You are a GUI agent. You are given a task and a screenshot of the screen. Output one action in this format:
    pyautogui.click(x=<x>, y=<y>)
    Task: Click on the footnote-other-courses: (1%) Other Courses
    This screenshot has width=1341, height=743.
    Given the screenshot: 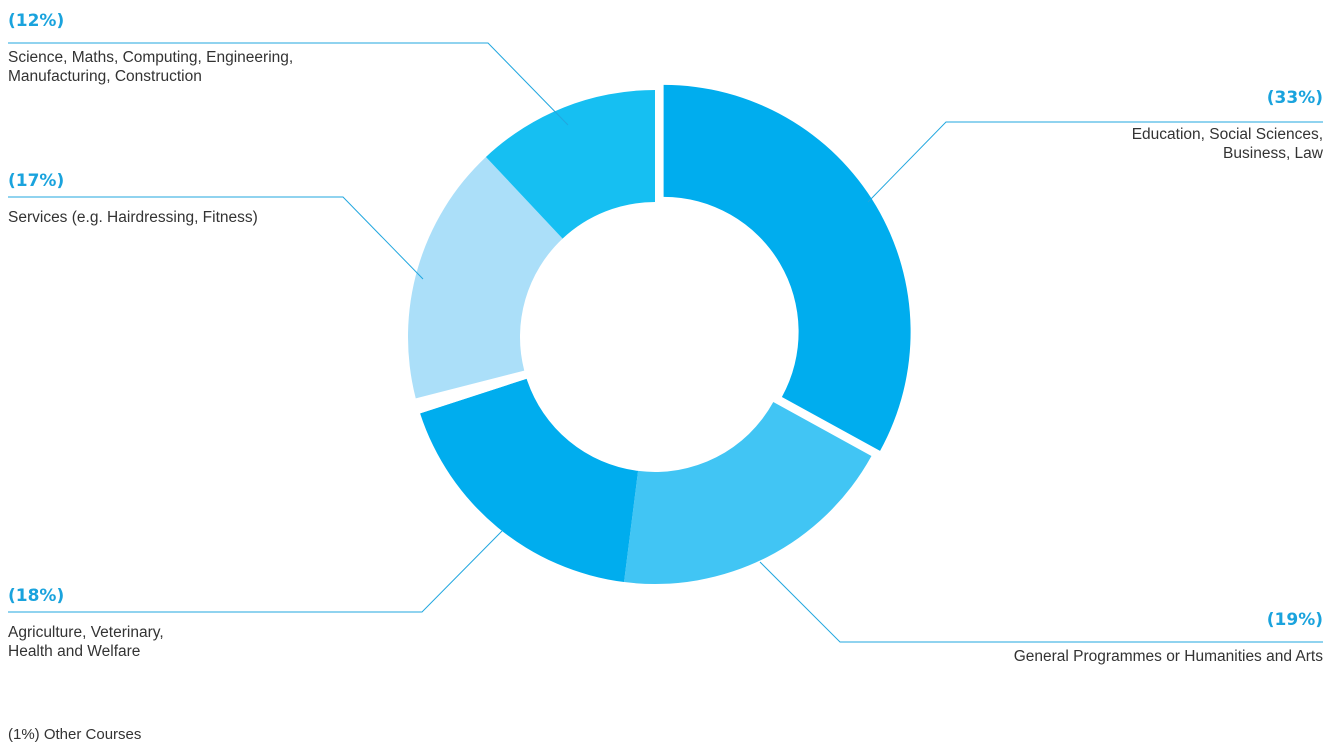 What is the action you would take?
    pyautogui.click(x=74, y=734)
    